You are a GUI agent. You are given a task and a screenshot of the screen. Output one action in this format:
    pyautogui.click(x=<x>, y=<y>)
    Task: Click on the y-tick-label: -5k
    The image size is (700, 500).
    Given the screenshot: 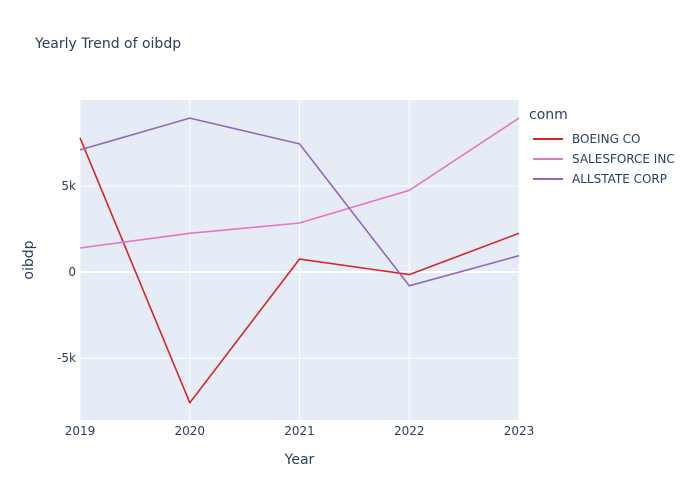 What is the action you would take?
    pyautogui.click(x=66, y=358)
    